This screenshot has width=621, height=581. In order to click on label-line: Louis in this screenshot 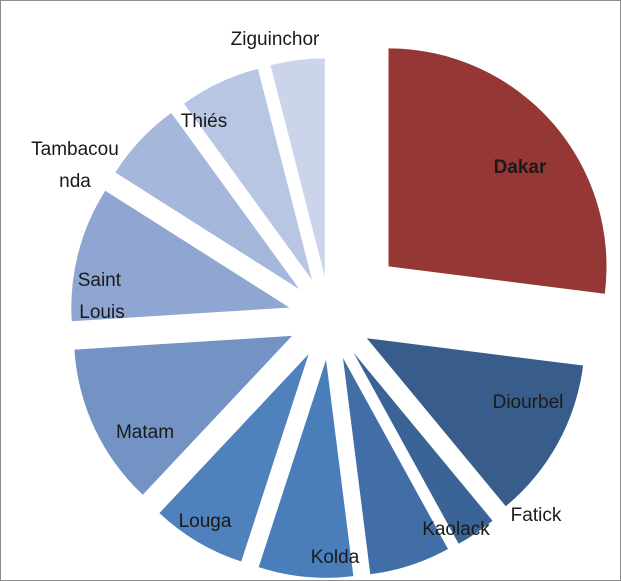, I will do `click(101, 312)`.